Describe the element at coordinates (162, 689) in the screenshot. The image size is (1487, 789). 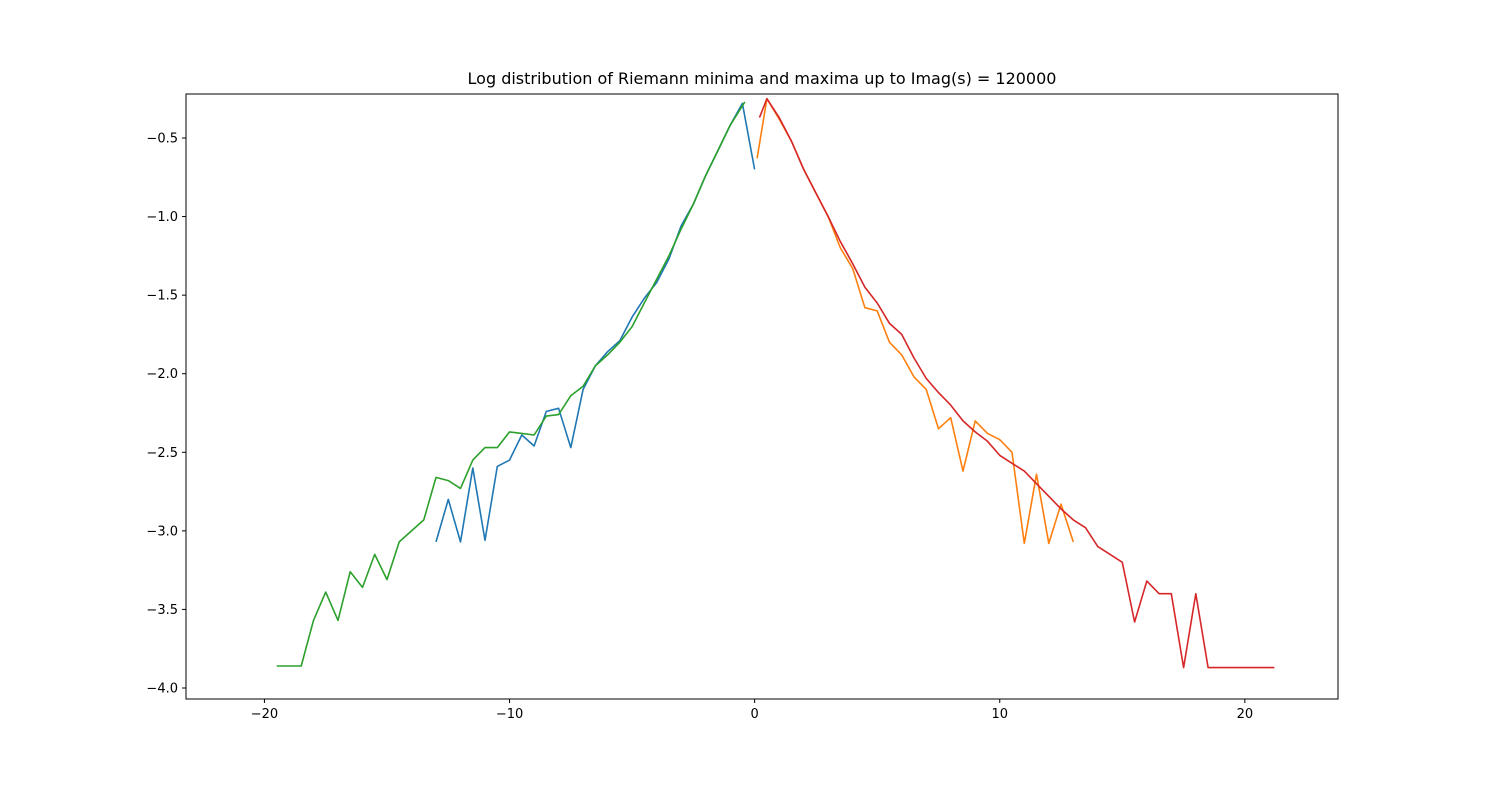
I see `y-tick-label: −4.0` at that location.